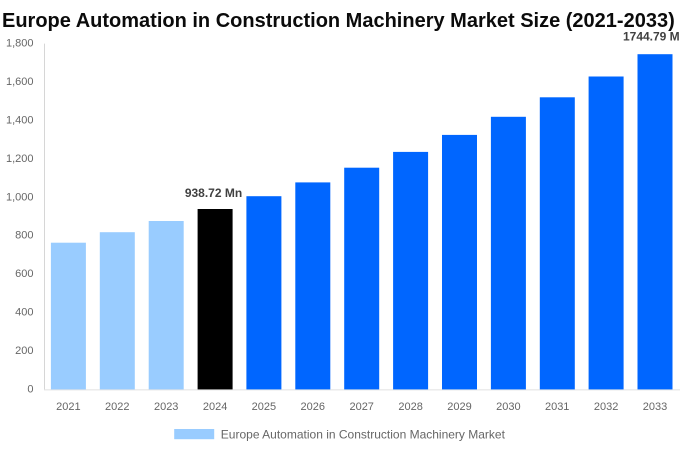  Describe the element at coordinates (68, 407) in the screenshot. I see `svg-text: 2021` at that location.